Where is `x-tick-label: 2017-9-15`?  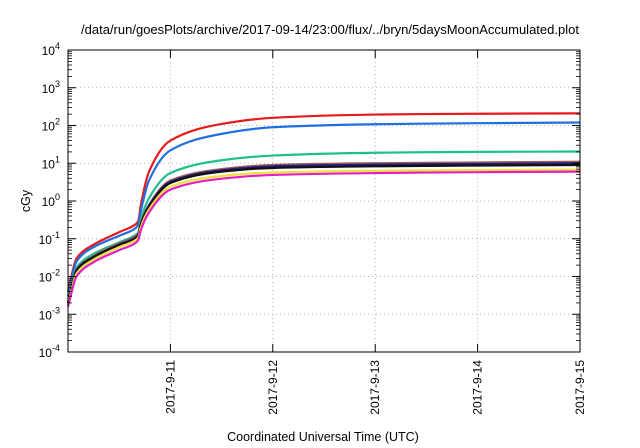 x-tick-label: 2017-9-15 is located at coordinates (580, 387).